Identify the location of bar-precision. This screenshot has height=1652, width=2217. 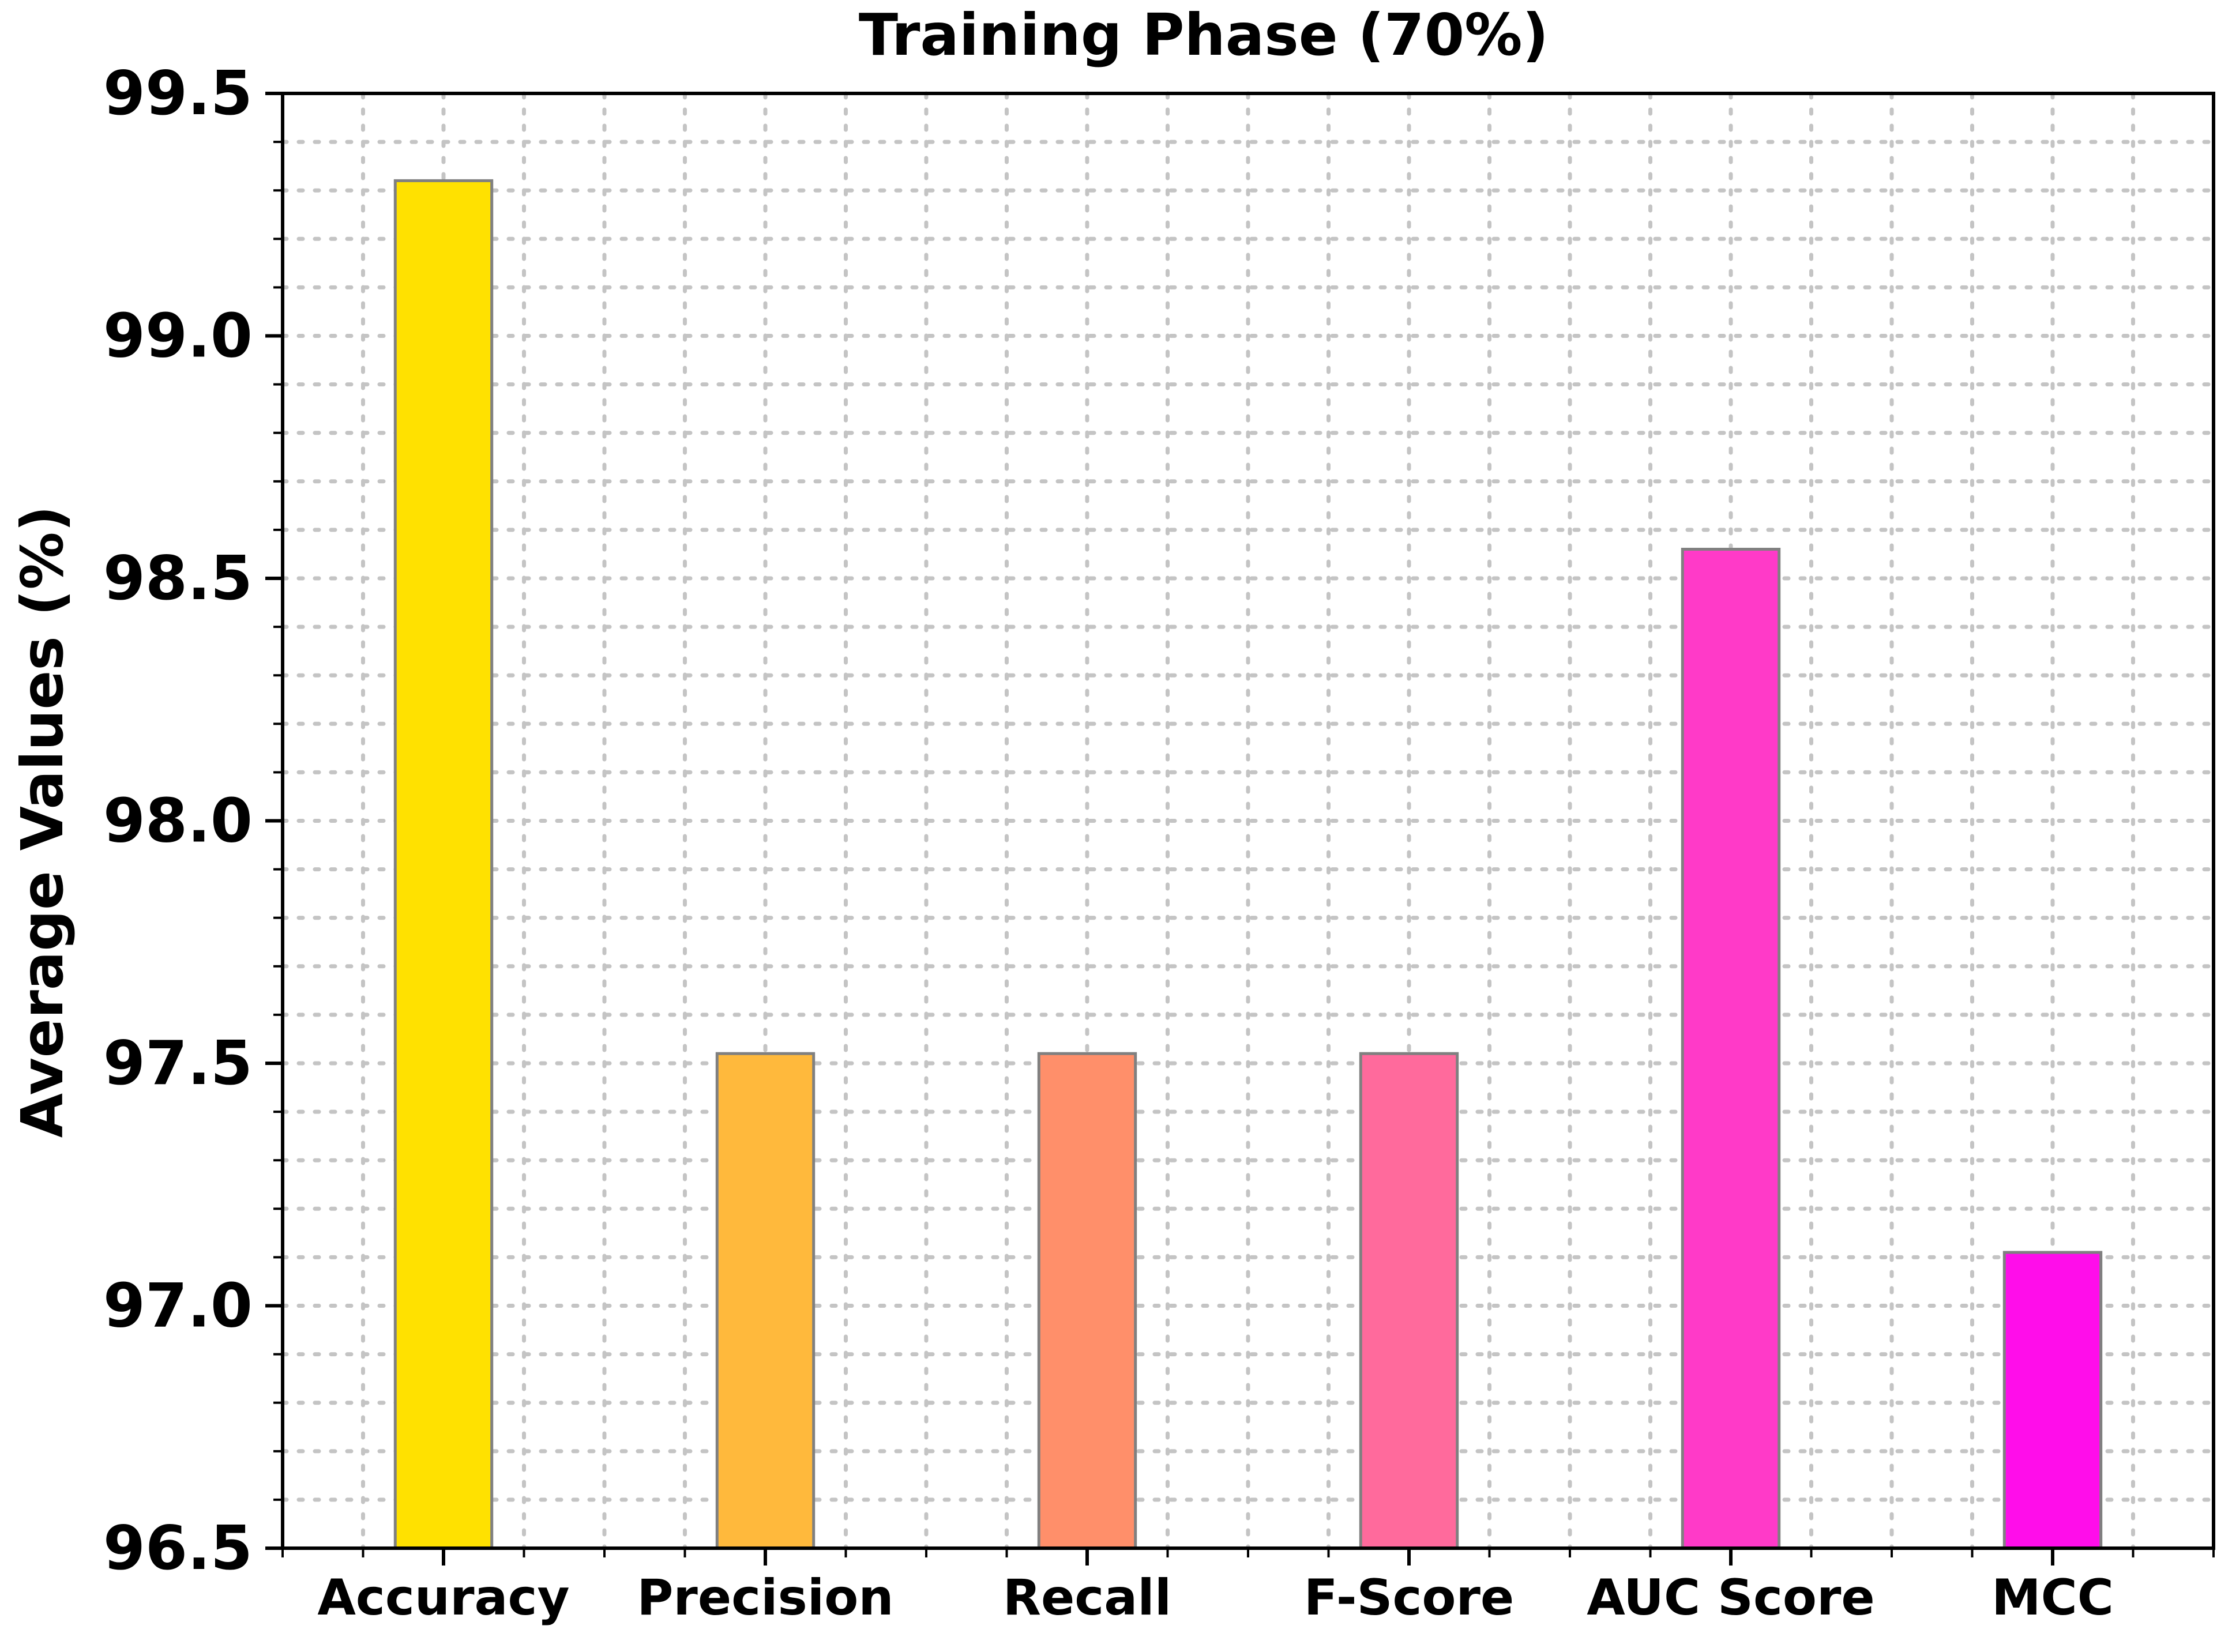
(765, 1301).